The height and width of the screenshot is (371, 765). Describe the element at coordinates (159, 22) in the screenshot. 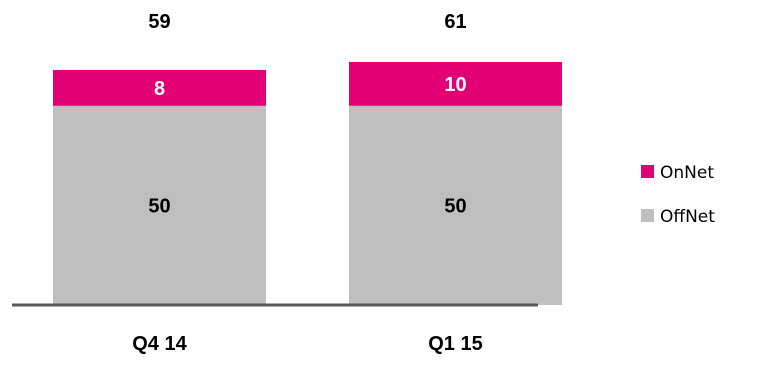

I see `total-label-1: 59` at that location.